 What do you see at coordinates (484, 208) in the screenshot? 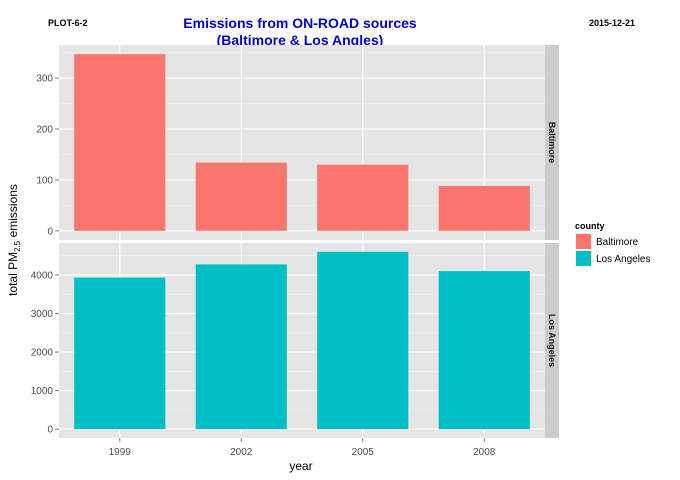
I see `bar-baltimore-2008` at bounding box center [484, 208].